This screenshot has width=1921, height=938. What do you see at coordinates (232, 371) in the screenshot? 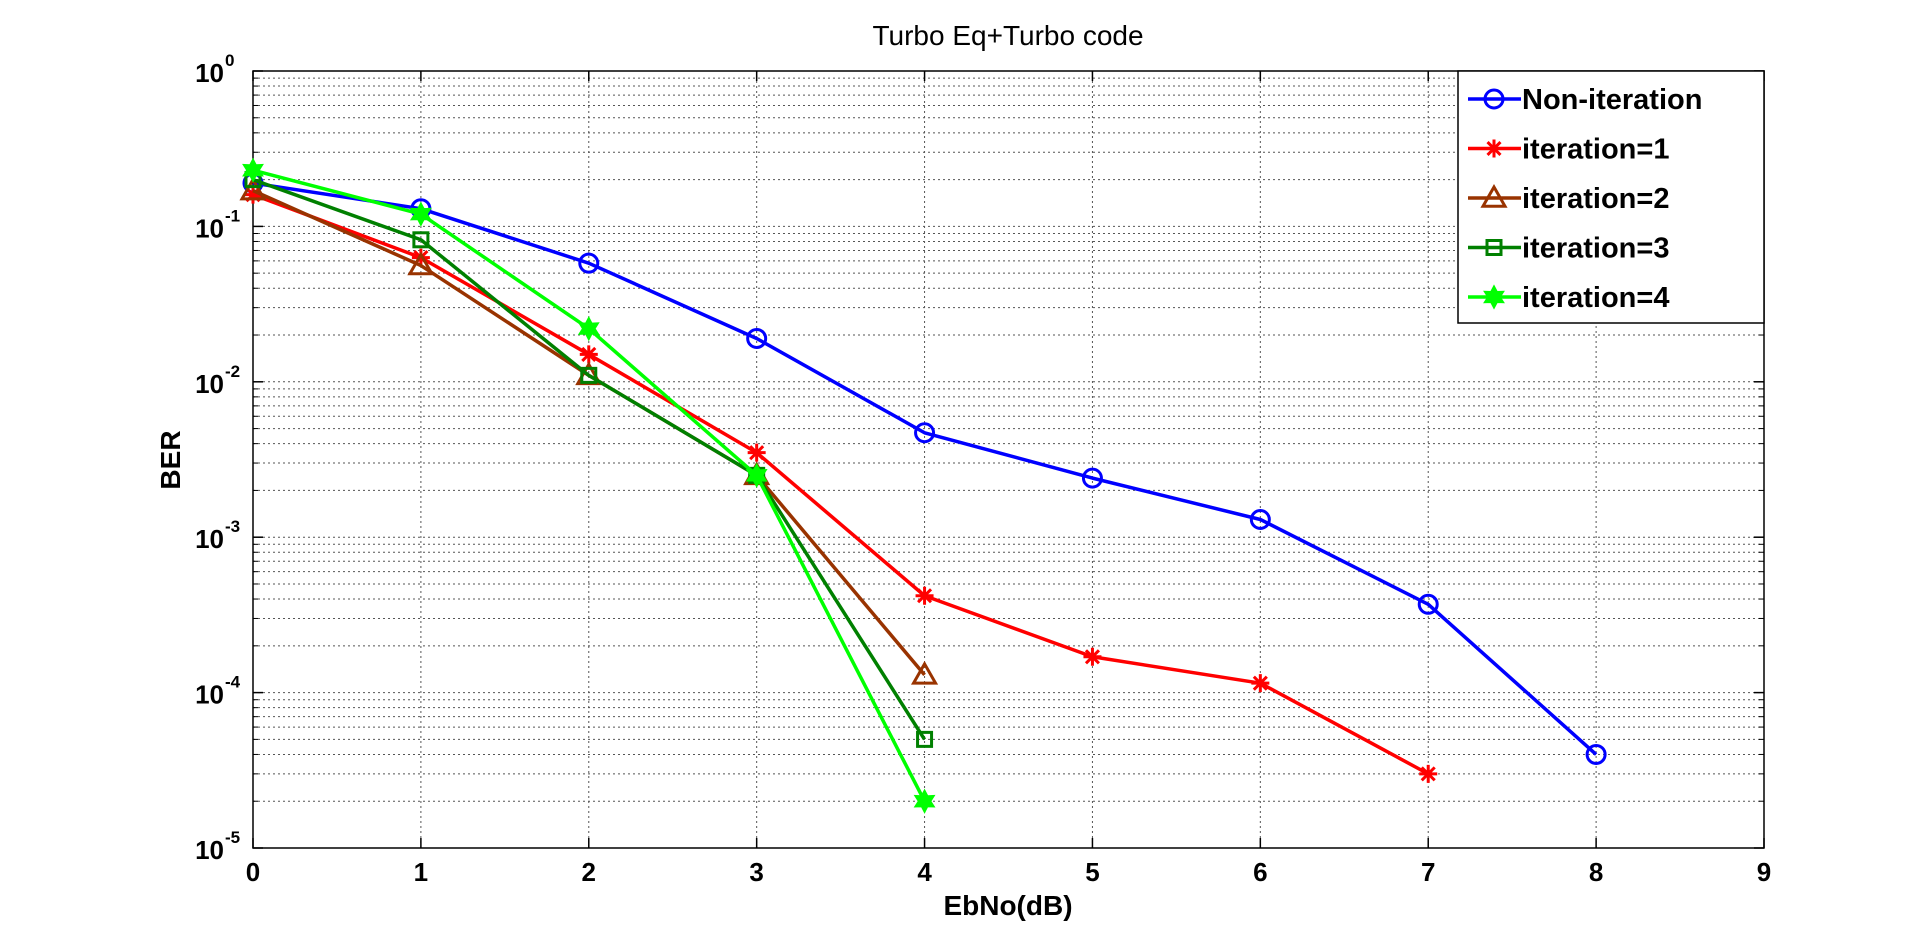
I see `y-tick-exponent: -2` at bounding box center [232, 371].